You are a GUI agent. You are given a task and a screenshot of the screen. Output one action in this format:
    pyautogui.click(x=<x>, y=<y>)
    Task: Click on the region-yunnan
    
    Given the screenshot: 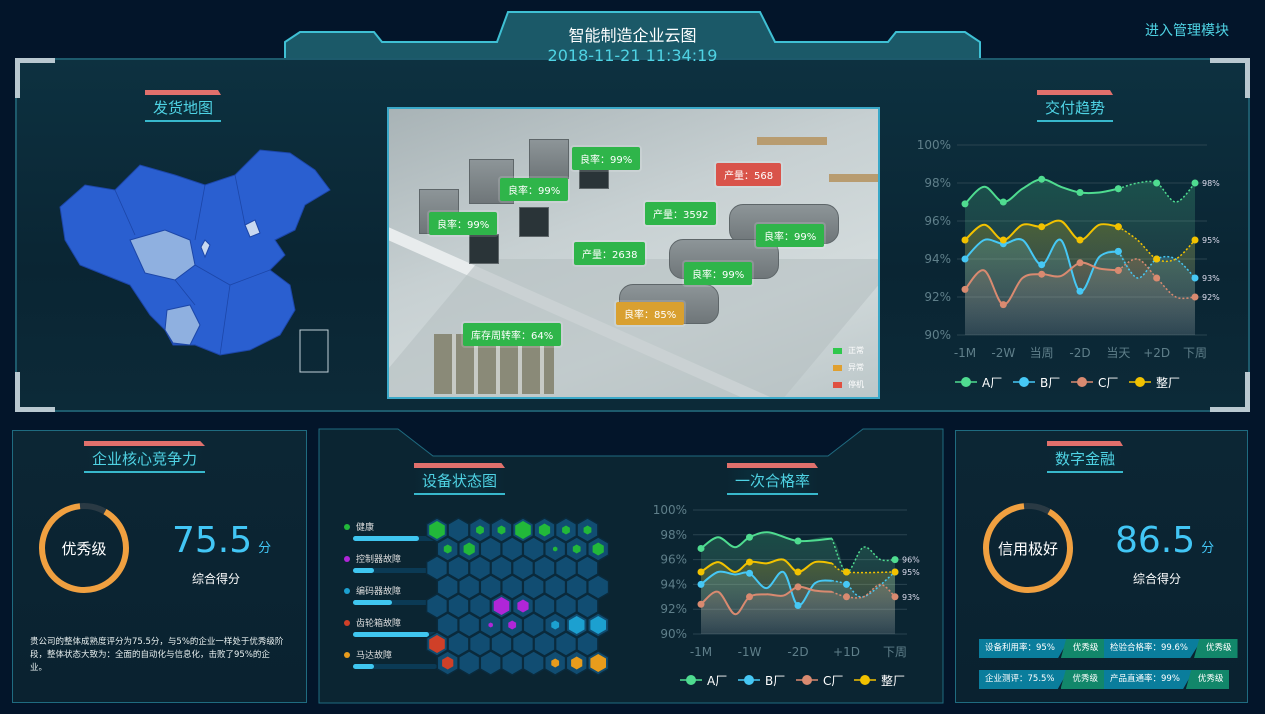 What is the action you would take?
    pyautogui.click(x=182, y=325)
    